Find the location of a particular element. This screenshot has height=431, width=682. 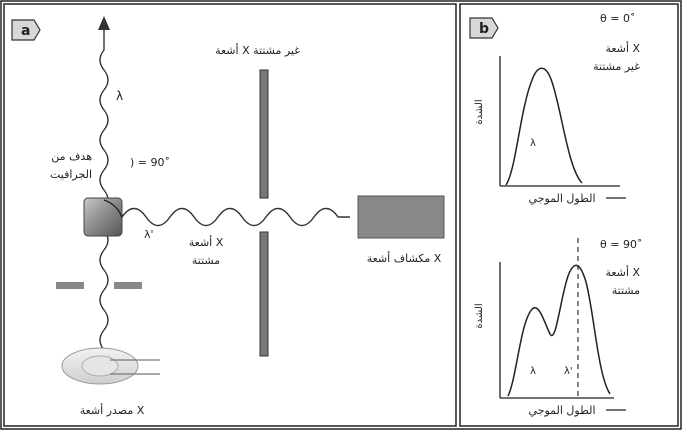

unscattered-arrowhead is located at coordinates (104, 23).